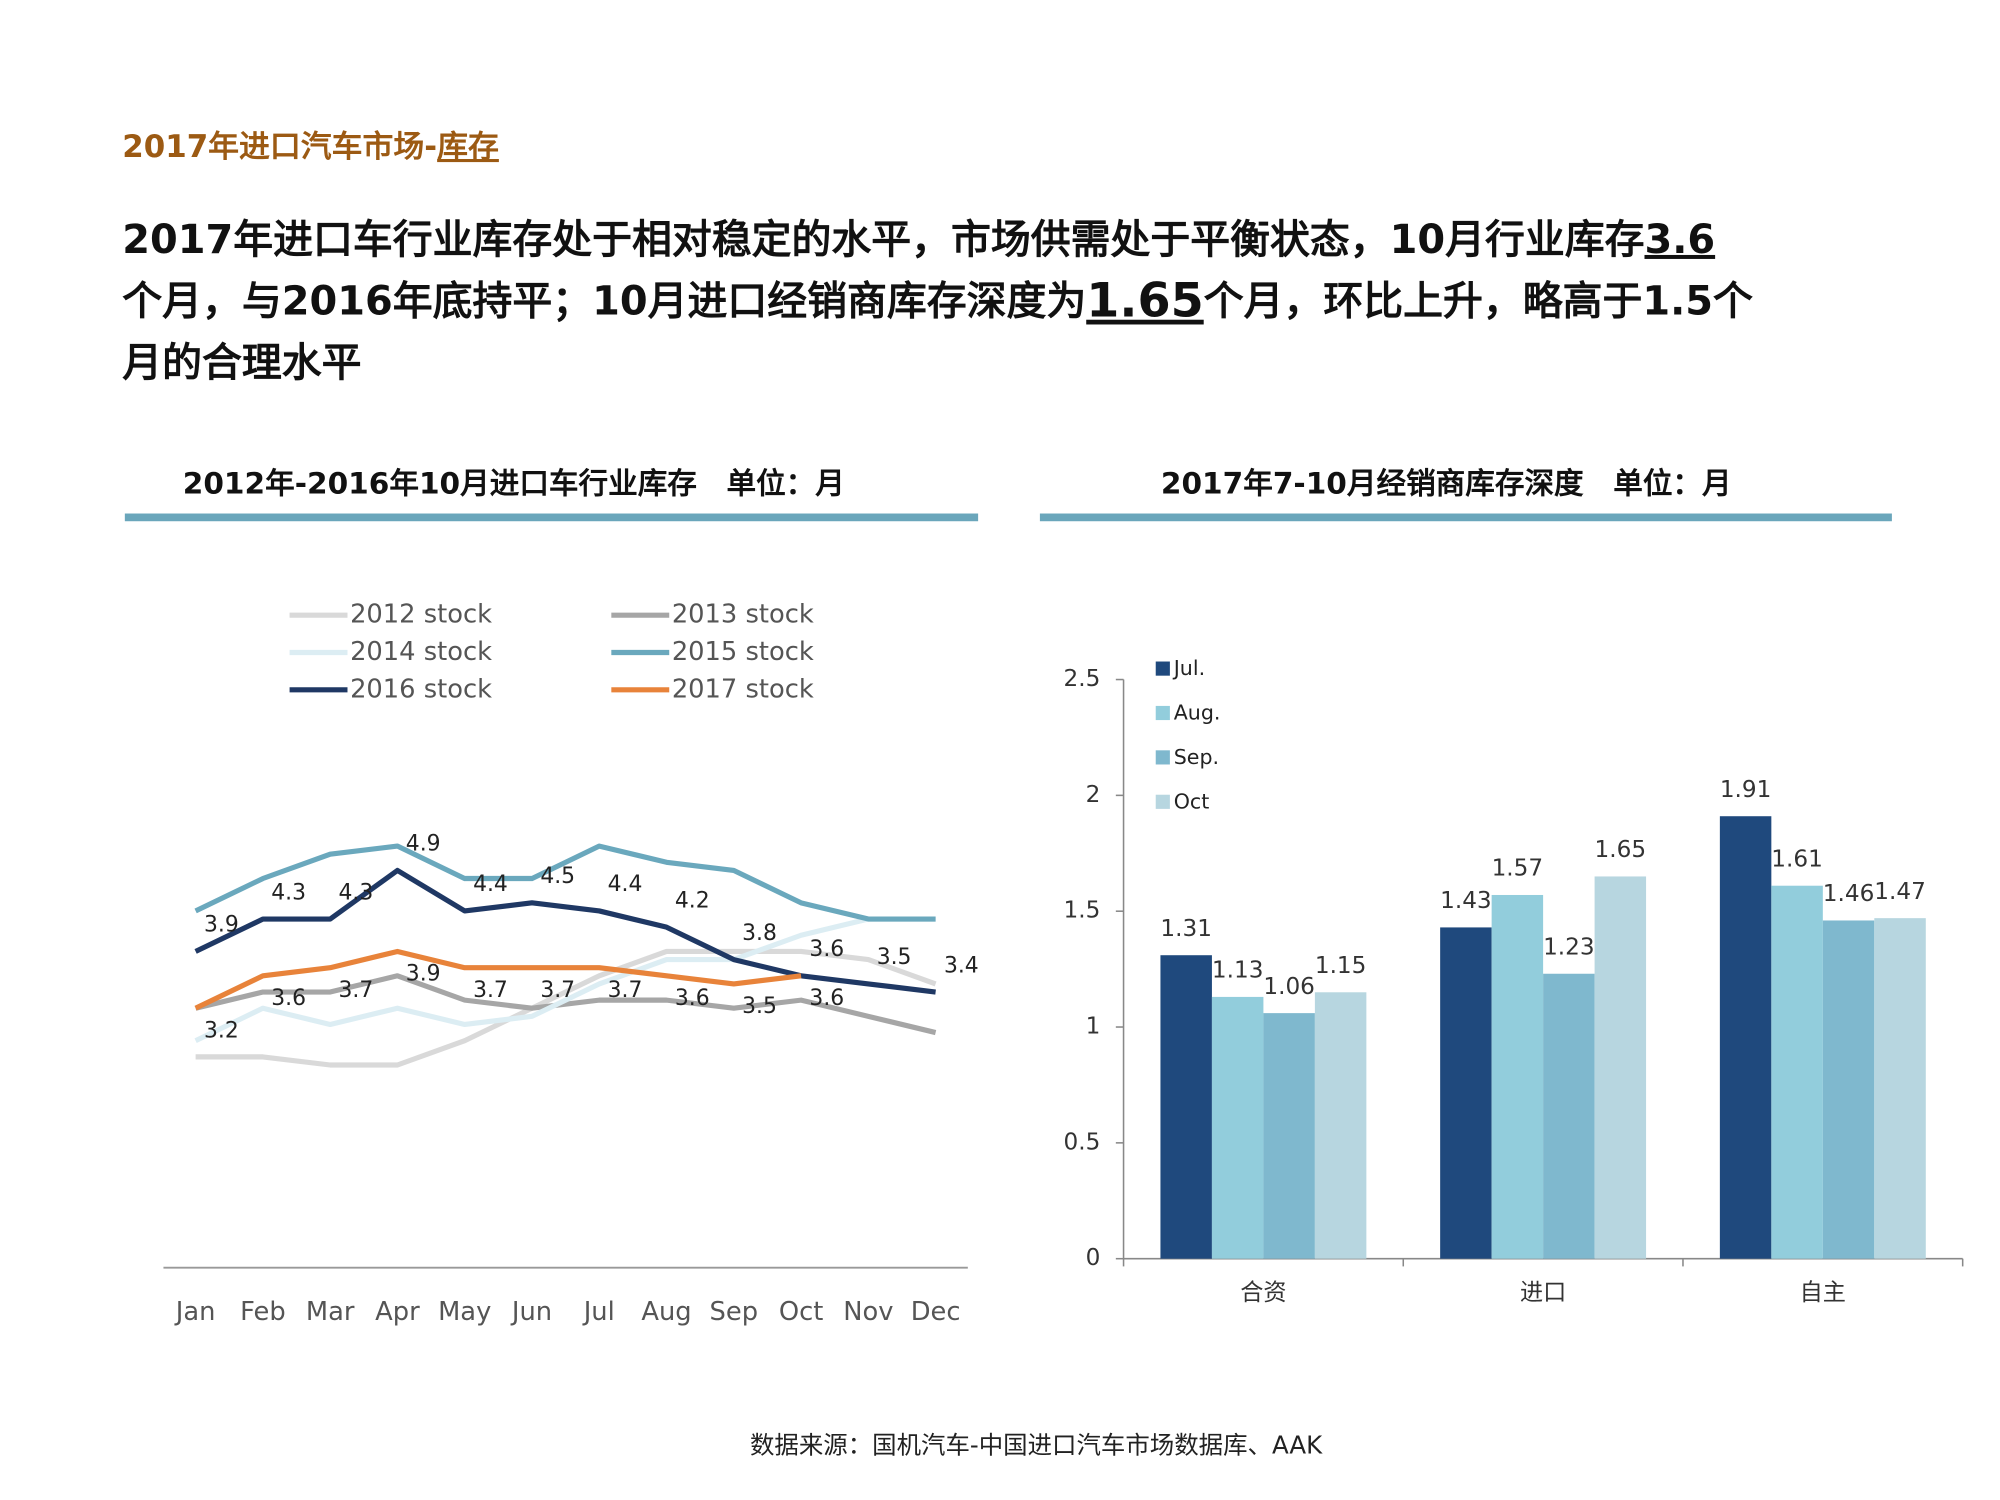 This screenshot has width=2000, height=1500. What do you see at coordinates (759, 933) in the screenshot?
I see `data-label: 3.8` at bounding box center [759, 933].